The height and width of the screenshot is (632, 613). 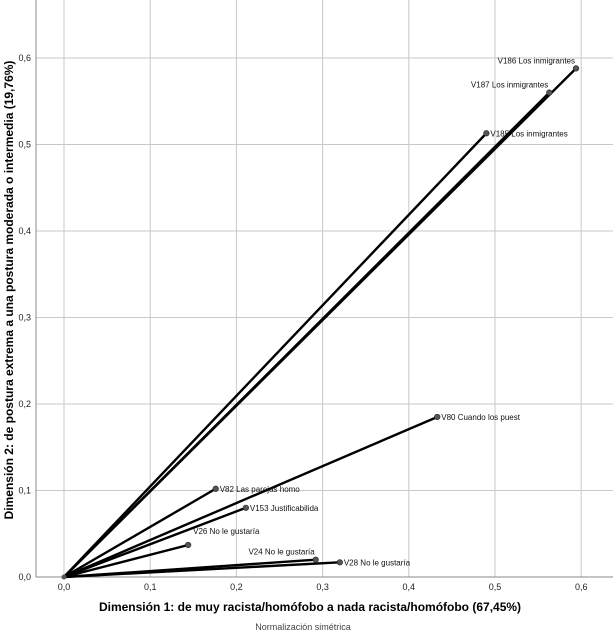 I want to click on vector-label: V153 Justificabilida, so click(x=284, y=508).